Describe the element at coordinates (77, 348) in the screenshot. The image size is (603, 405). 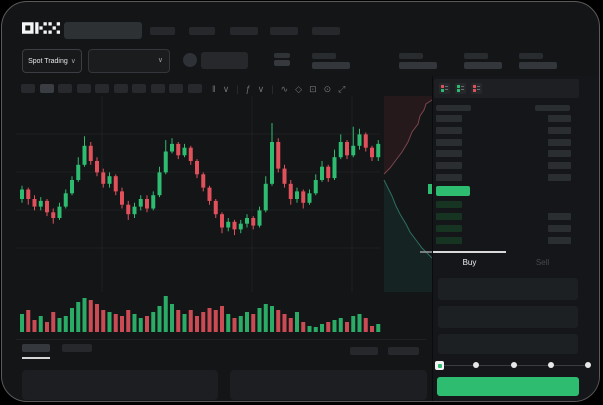
I see `bottom-tab` at that location.